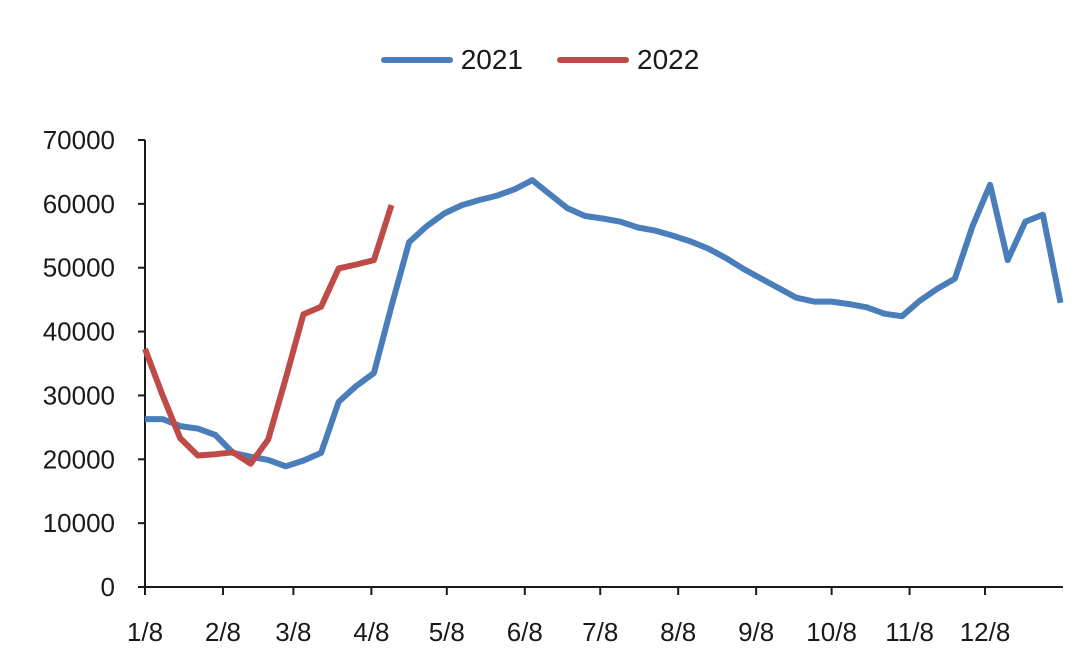  I want to click on legend-item-2021: 2021, so click(451, 60).